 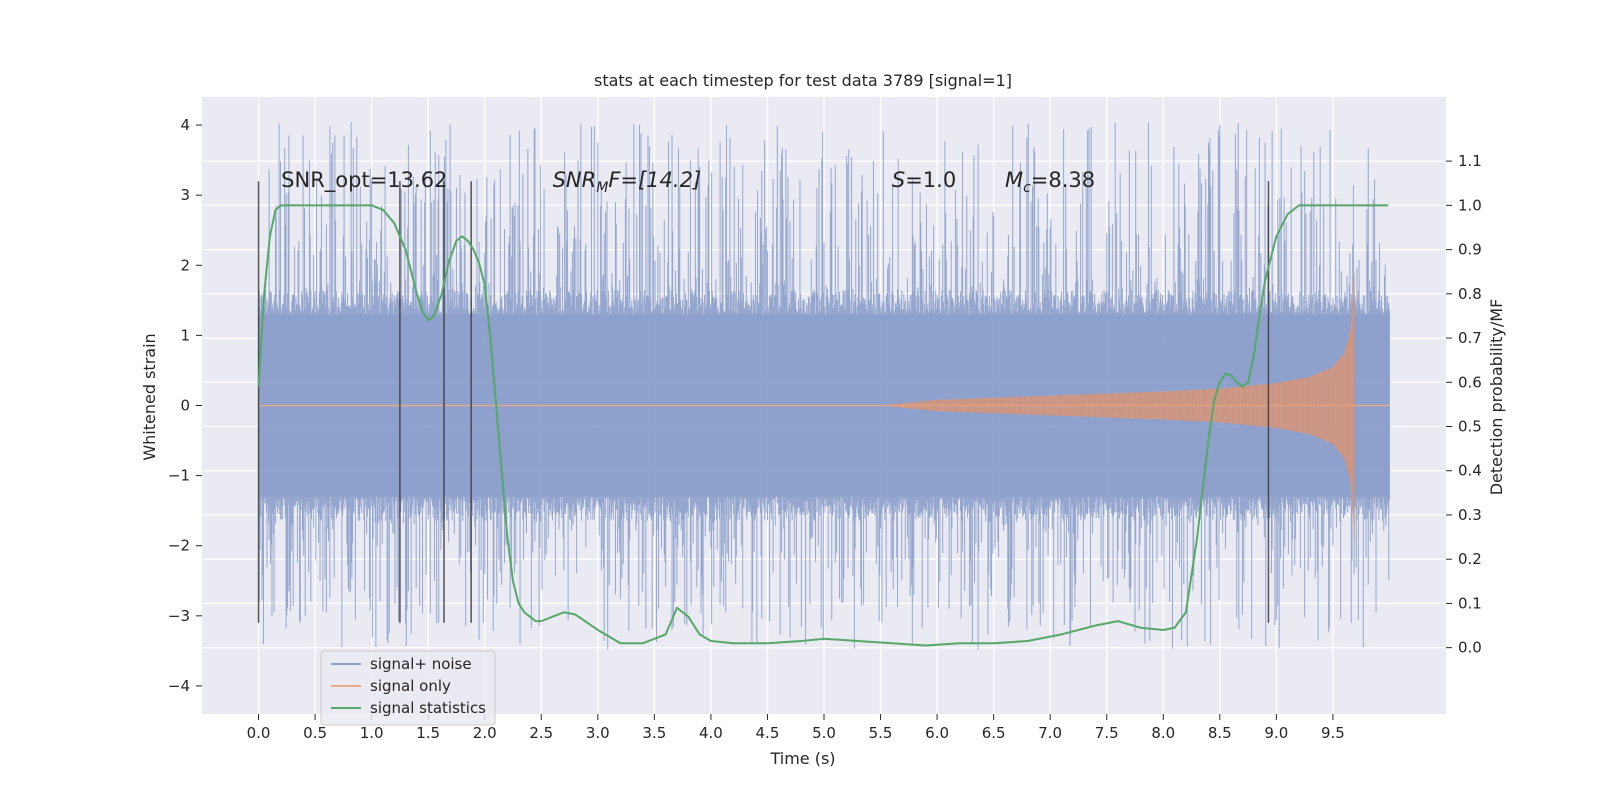 What do you see at coordinates (185, 125) in the screenshot?
I see `y-tick-label-0: 4` at bounding box center [185, 125].